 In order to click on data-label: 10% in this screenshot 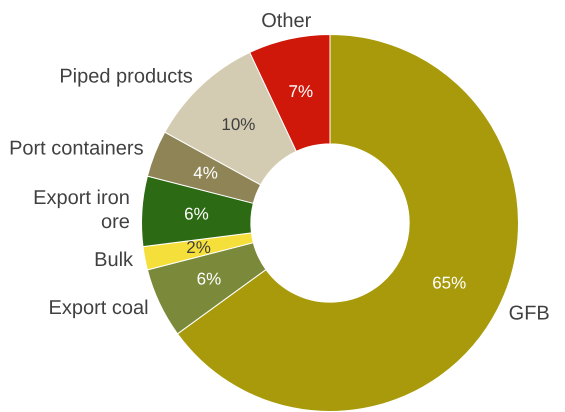, I will do `click(238, 124)`.